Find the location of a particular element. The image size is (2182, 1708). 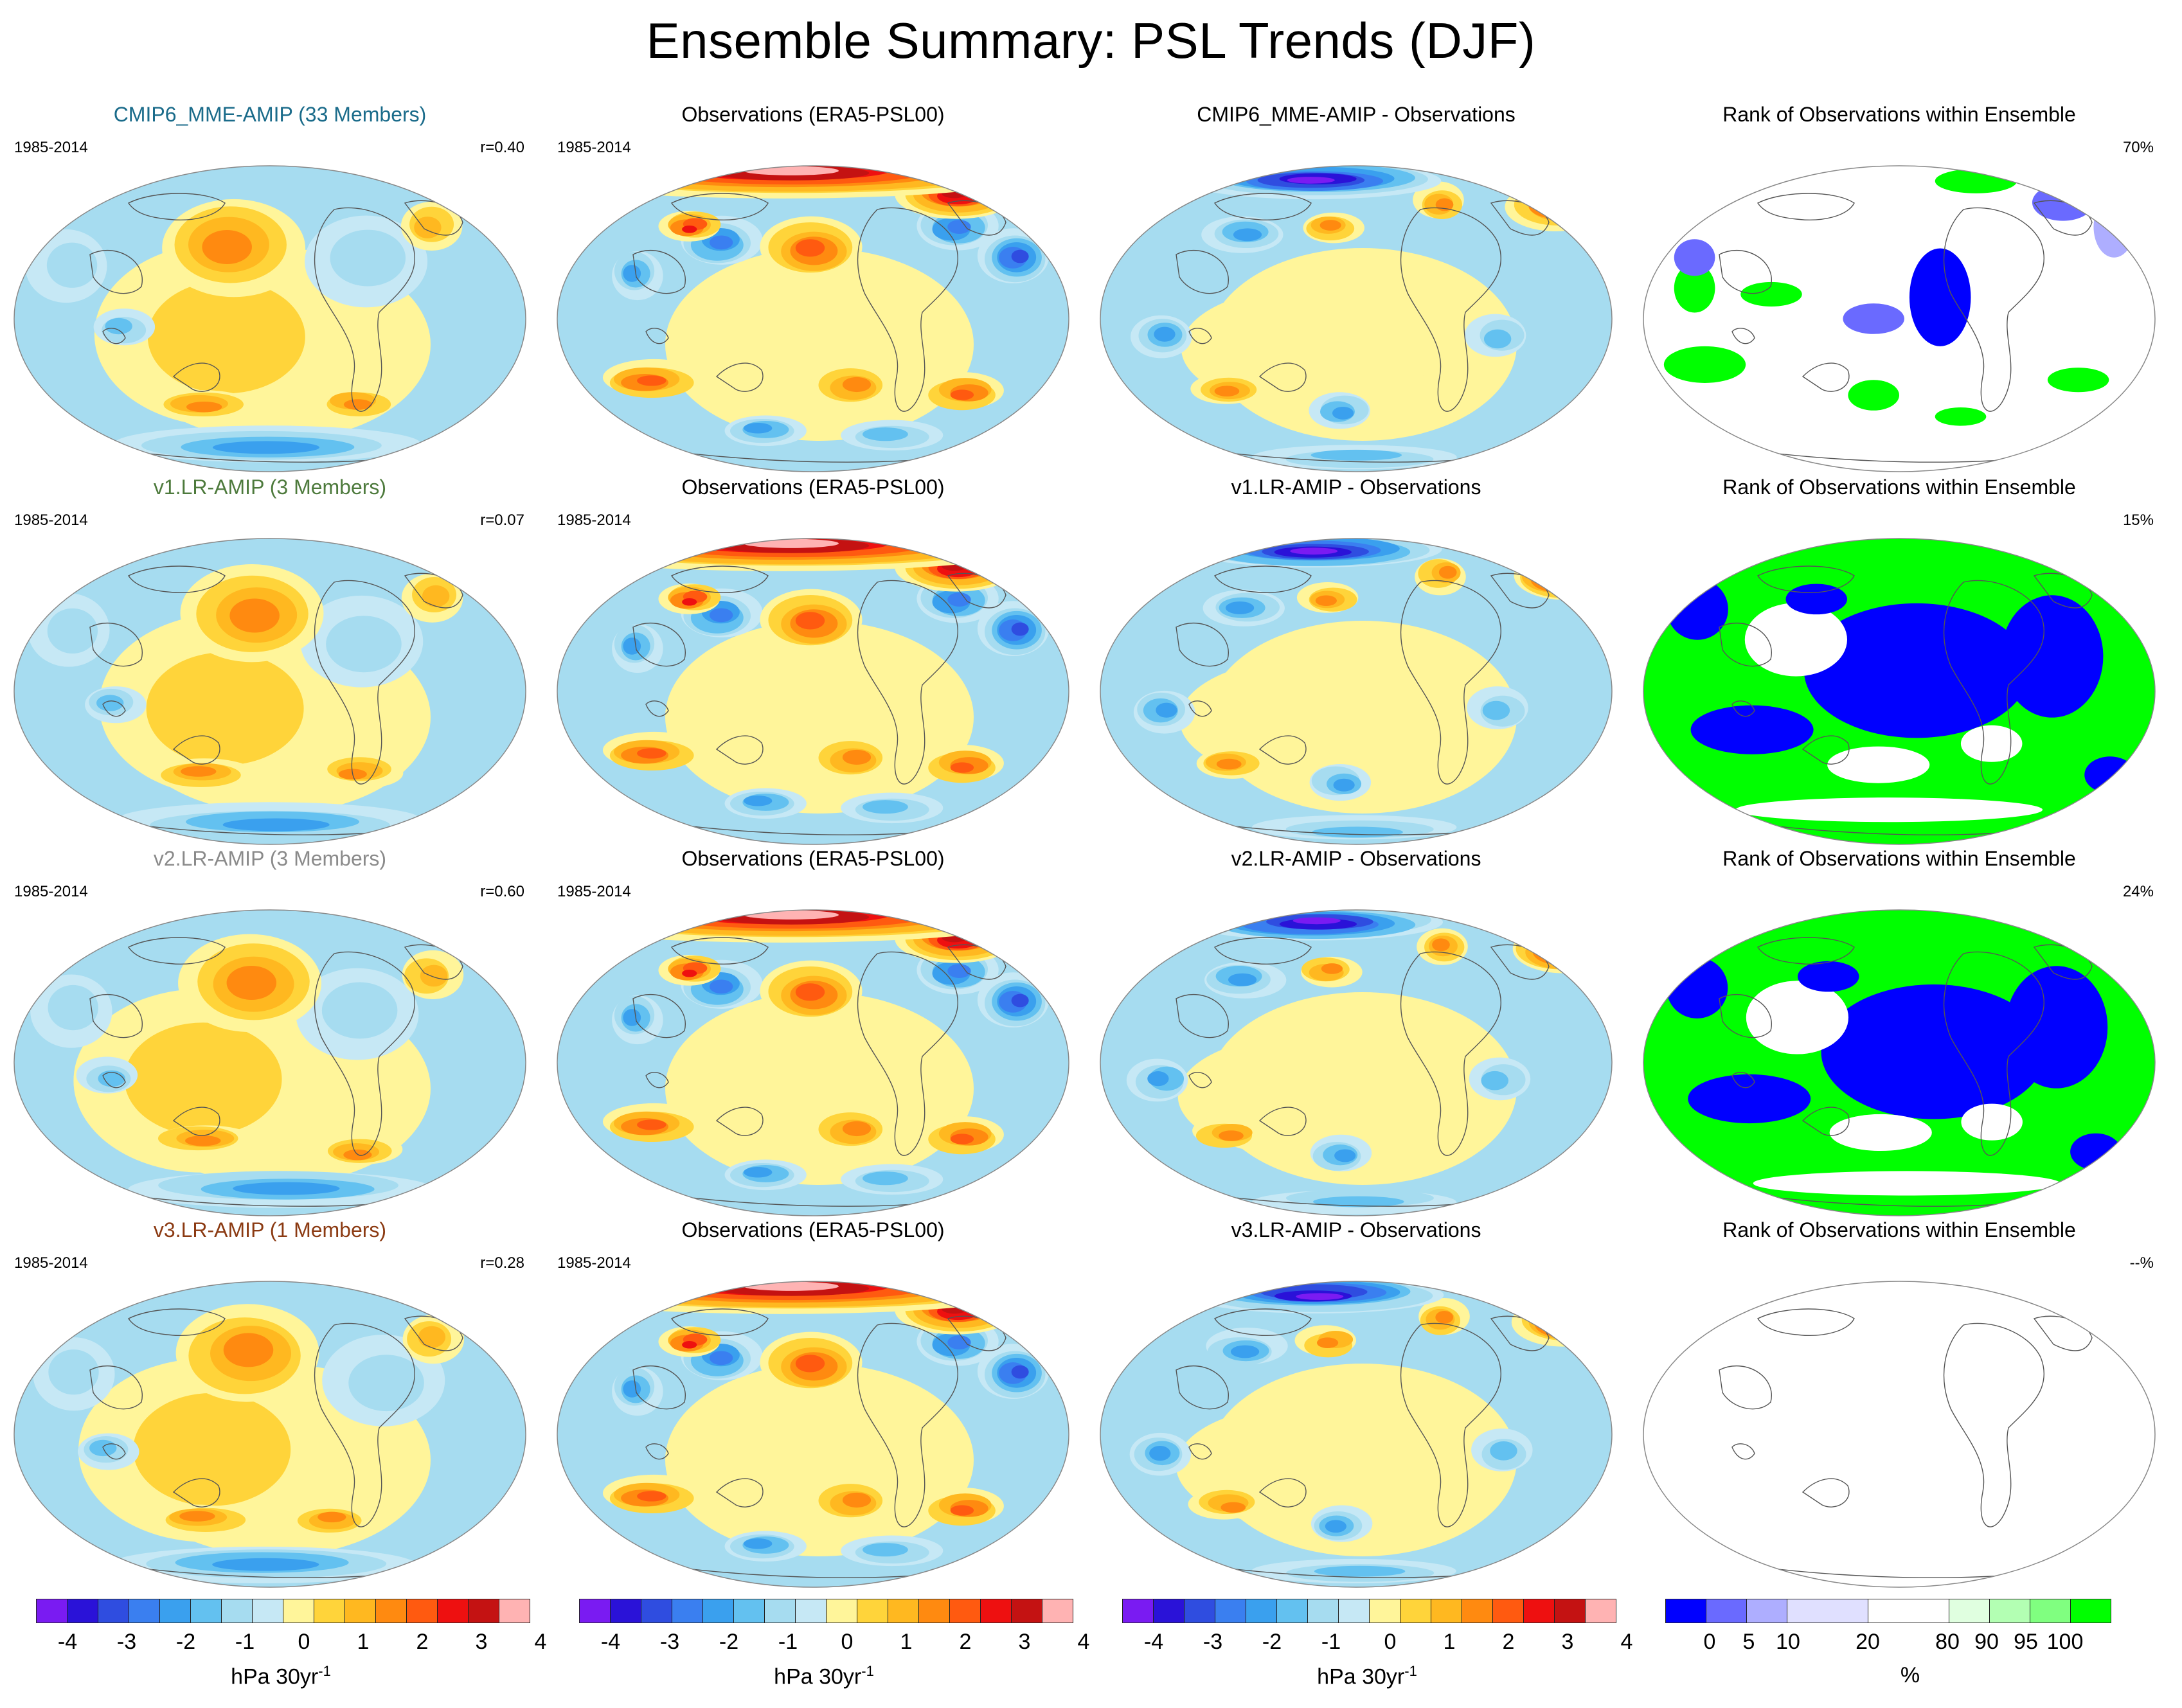

panel-obs-row3: Observations (ERA5-PSL00) 1985-2014 is located at coordinates (813, 1032).